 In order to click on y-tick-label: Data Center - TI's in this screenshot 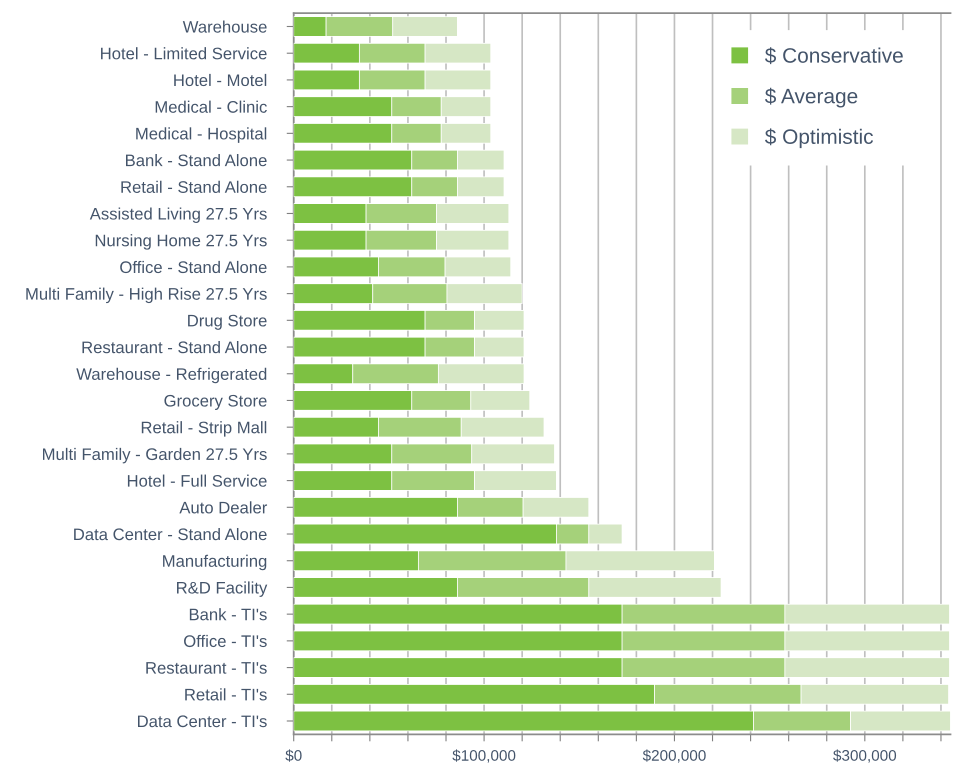, I will do `click(202, 721)`.